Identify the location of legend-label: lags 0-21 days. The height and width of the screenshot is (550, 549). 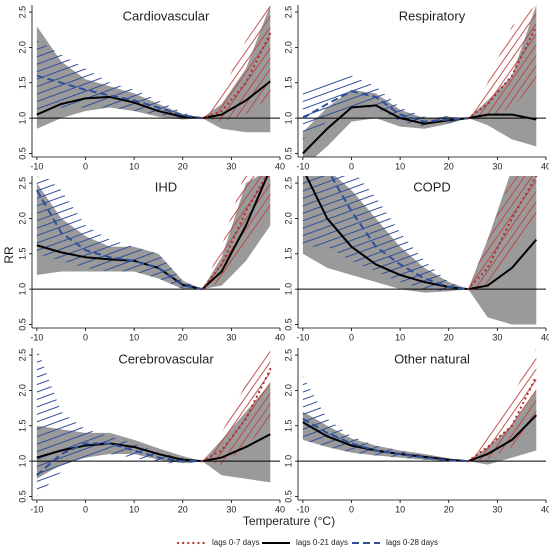
(322, 542).